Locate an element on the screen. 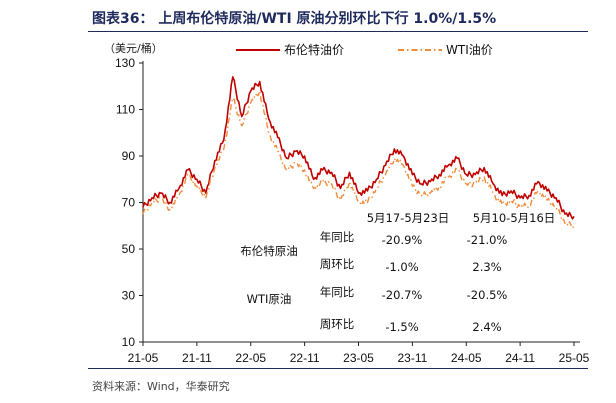  annotation-value: -20.7% is located at coordinates (402, 295).